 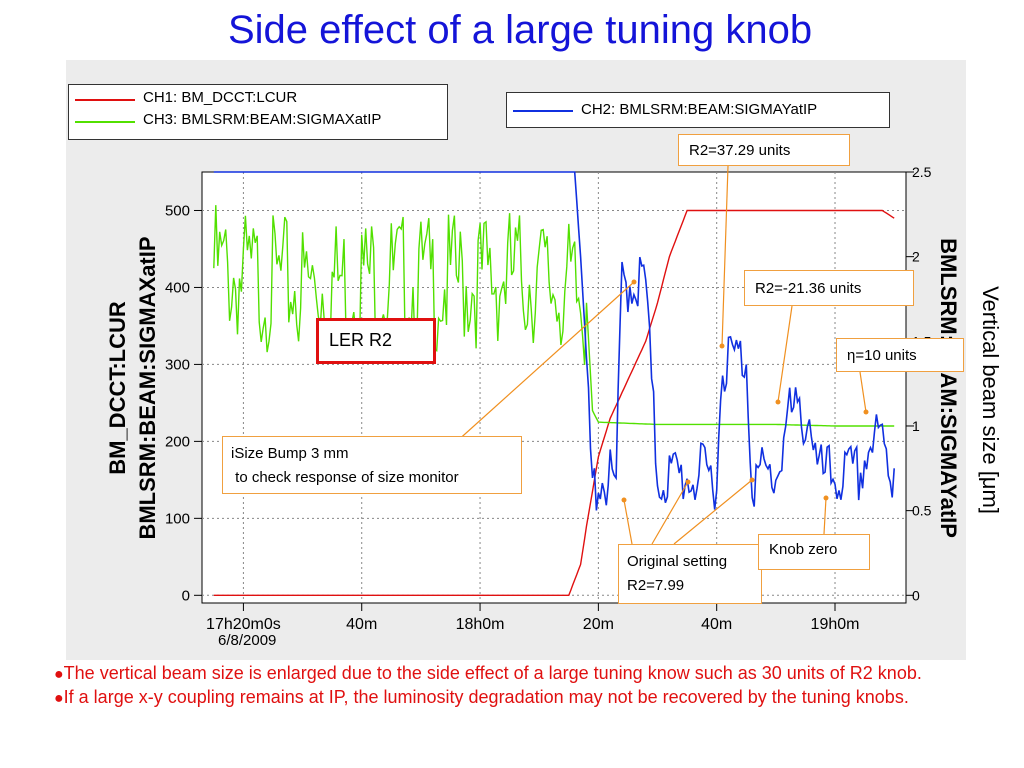 I want to click on eta-annotation: η=10 units, so click(x=900, y=355).